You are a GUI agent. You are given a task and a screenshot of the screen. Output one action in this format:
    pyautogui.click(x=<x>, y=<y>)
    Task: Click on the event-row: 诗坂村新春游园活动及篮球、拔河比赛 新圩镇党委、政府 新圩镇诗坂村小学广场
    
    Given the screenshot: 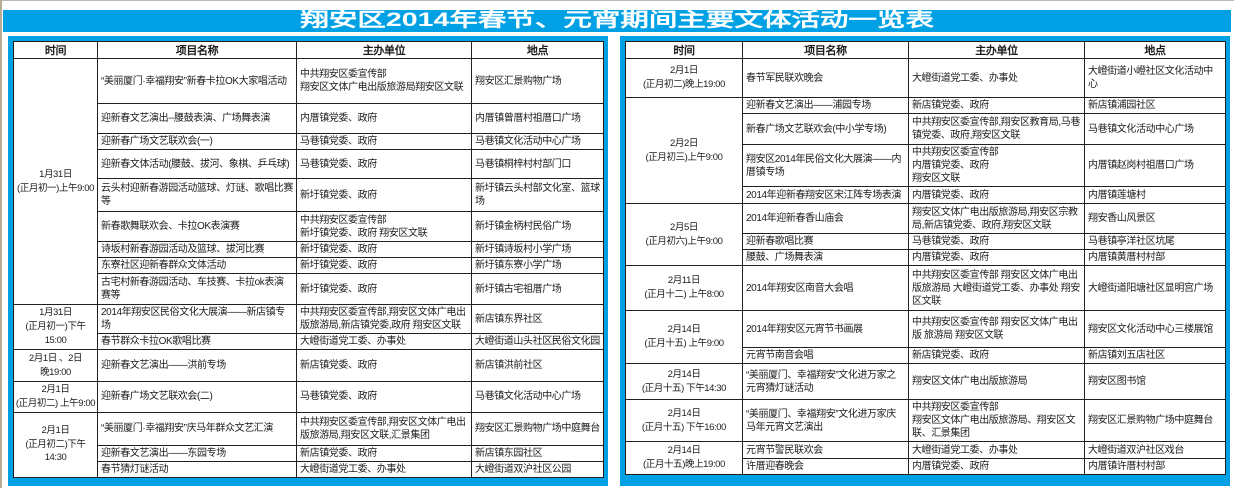 What is the action you would take?
    pyautogui.click(x=309, y=249)
    